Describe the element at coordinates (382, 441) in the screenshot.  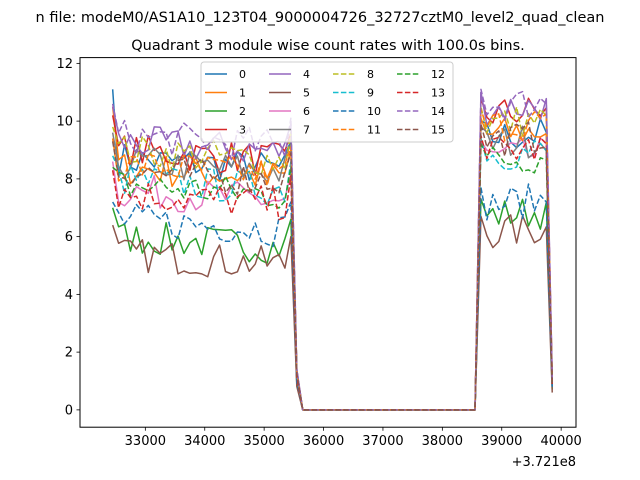
I see `x-tick-label: 37000` at that location.